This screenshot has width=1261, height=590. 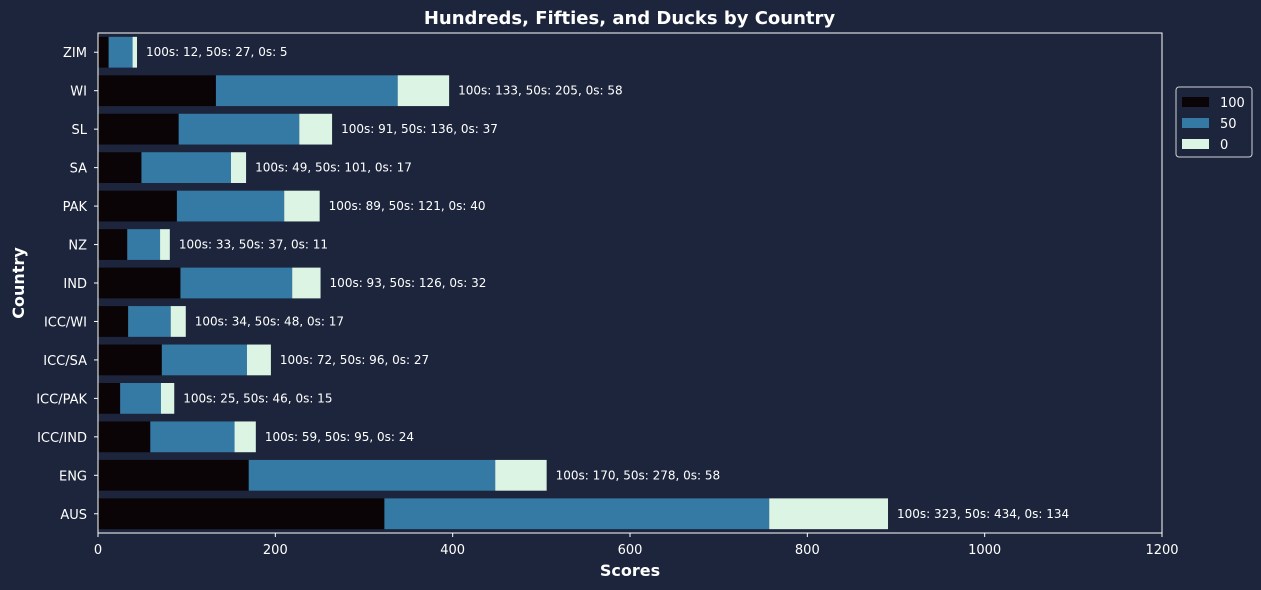 I want to click on bar-annotation: 100s: 89, 50s: 121, 0s: 40, so click(x=407, y=206).